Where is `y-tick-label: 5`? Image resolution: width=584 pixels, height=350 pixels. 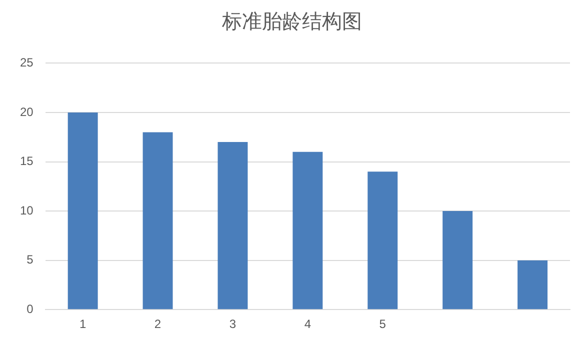
y-tick-label: 5 is located at coordinates (30, 259).